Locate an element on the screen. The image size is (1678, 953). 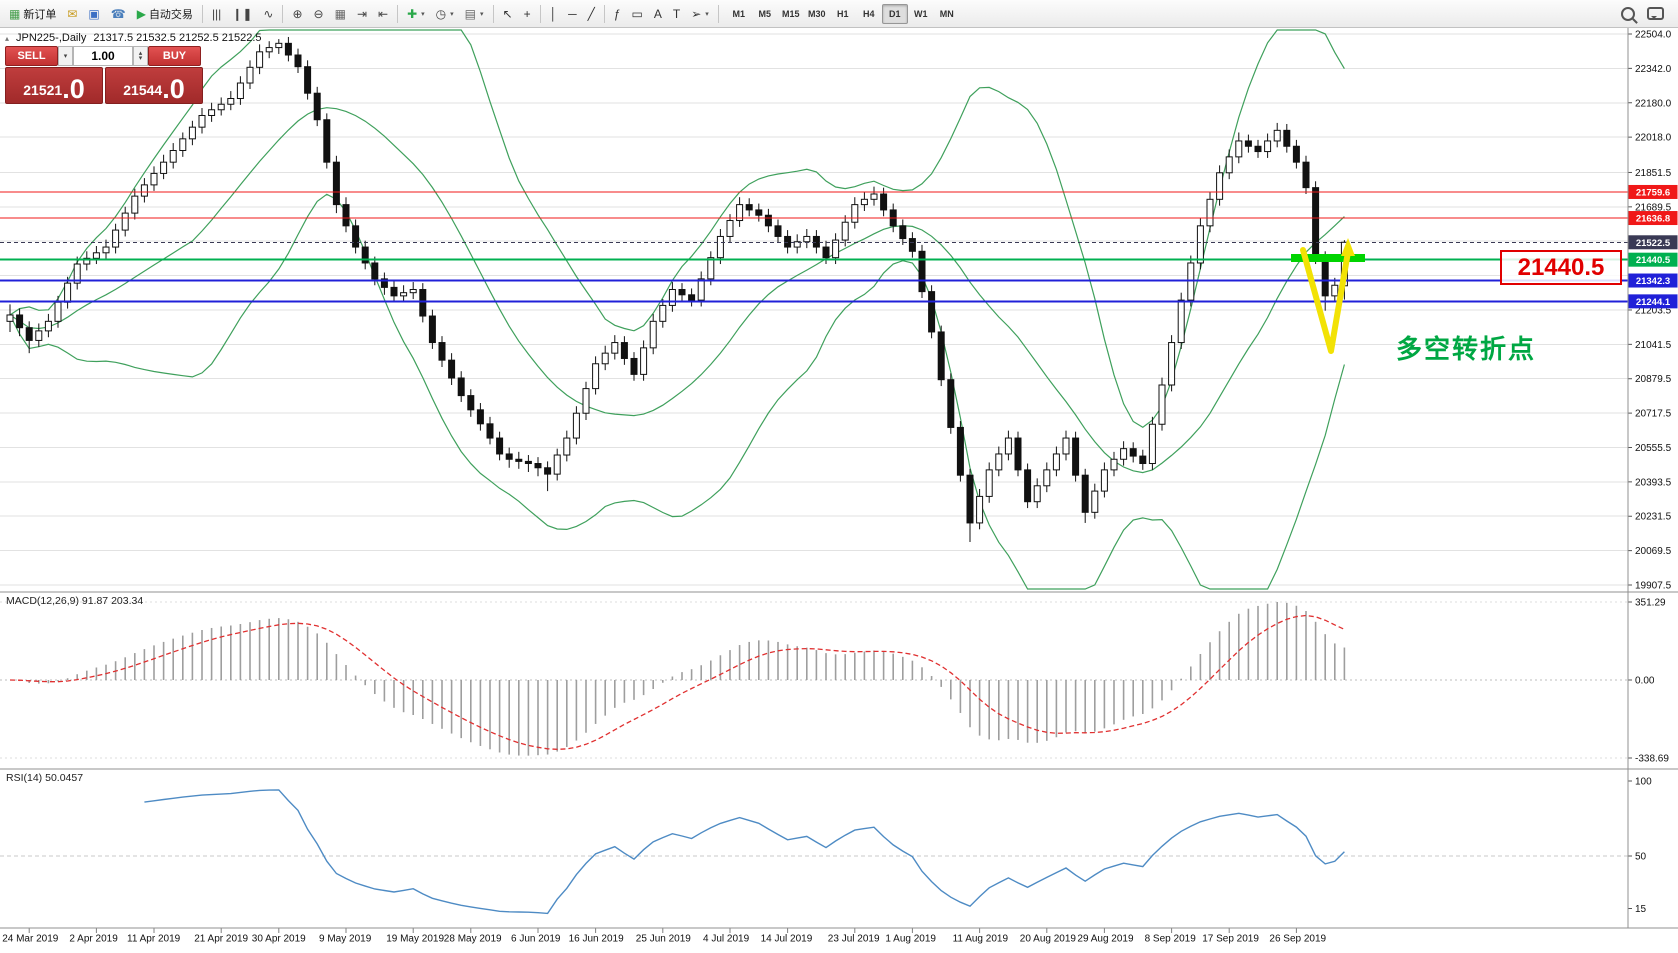
zoom-out-button: ⊖ is located at coordinates (319, 14).